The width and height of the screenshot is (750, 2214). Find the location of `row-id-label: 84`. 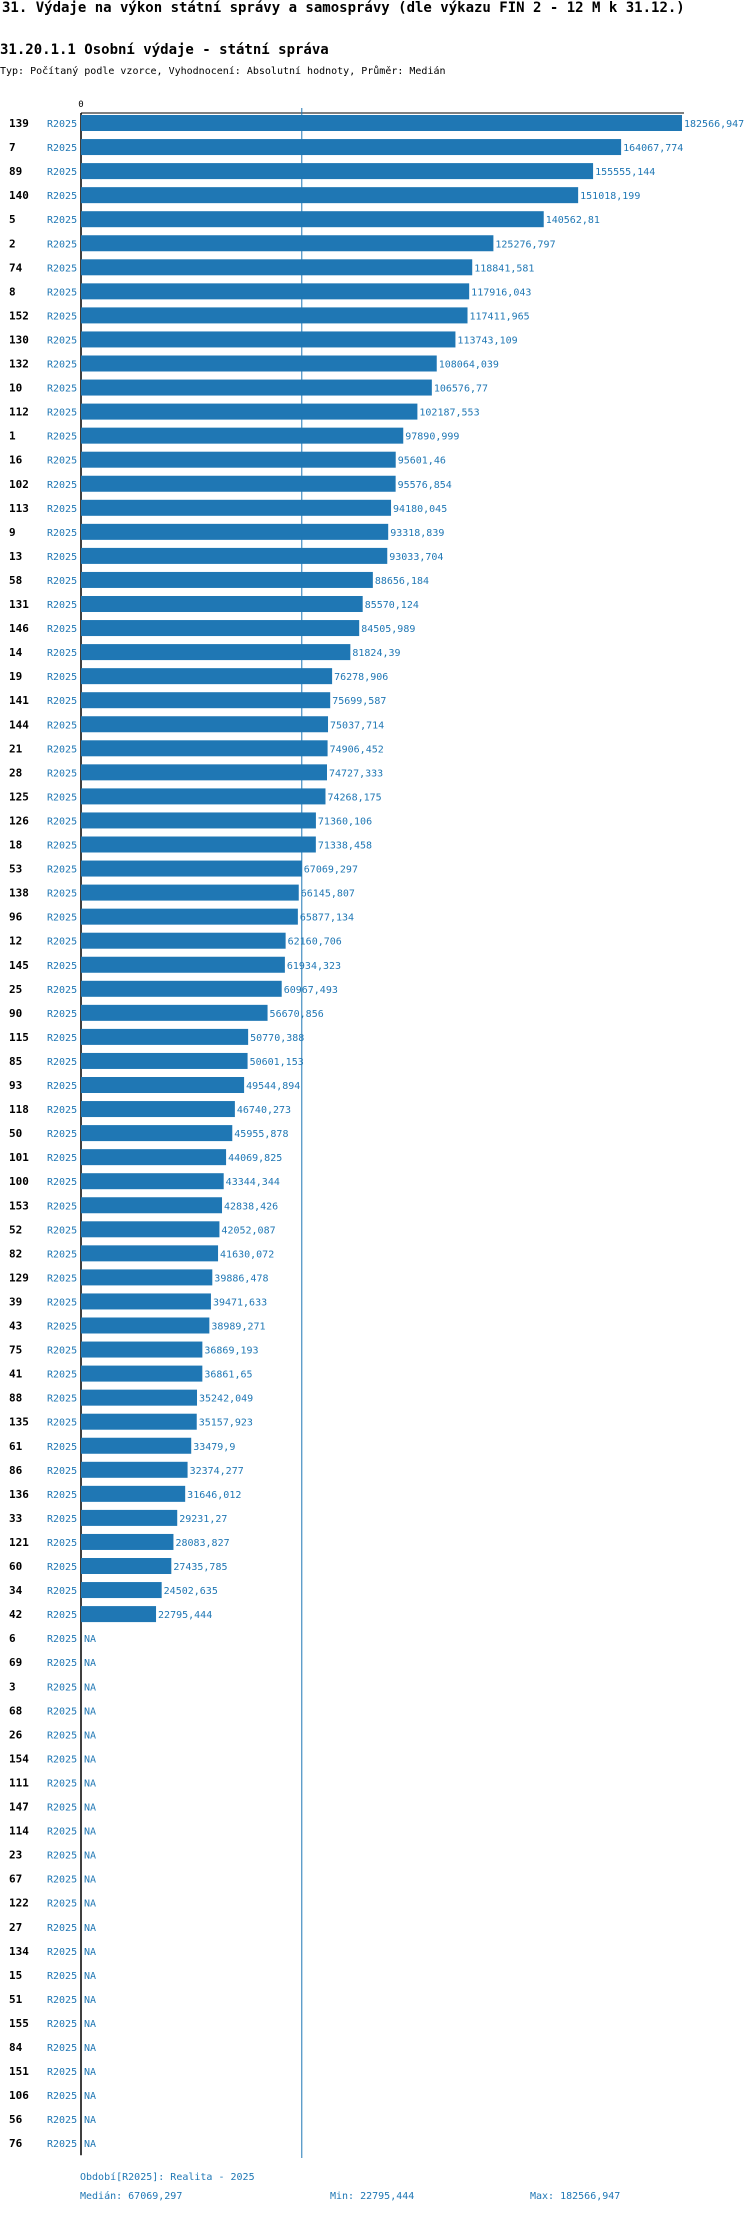

row-id-label: 84 is located at coordinates (16, 2047).